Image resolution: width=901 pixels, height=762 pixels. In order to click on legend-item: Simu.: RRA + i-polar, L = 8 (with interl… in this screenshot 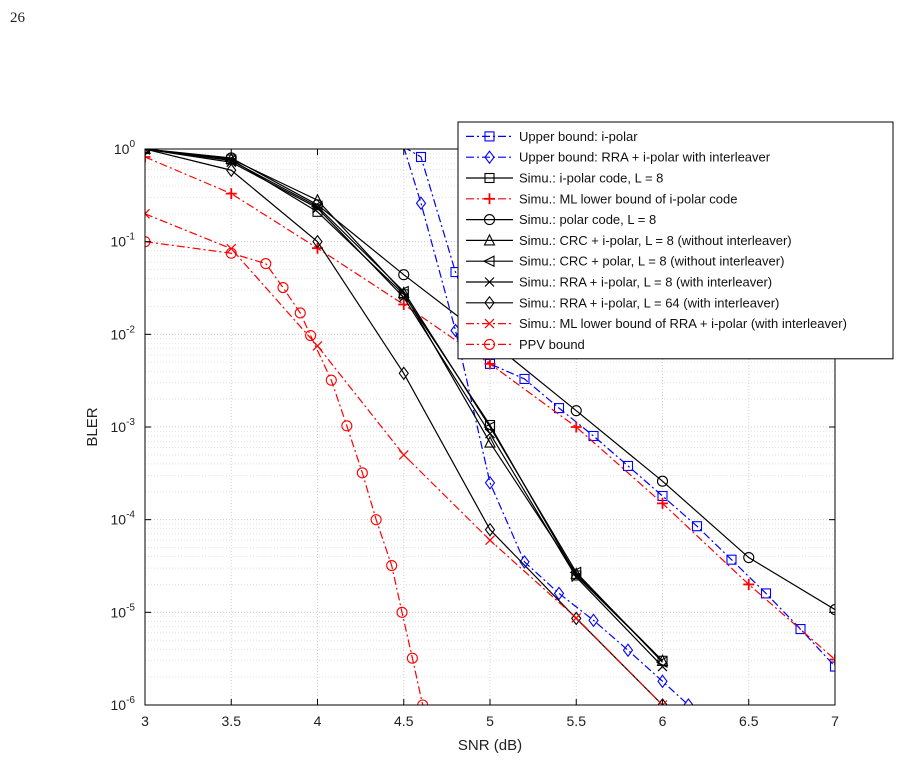, I will do `click(619, 282)`.